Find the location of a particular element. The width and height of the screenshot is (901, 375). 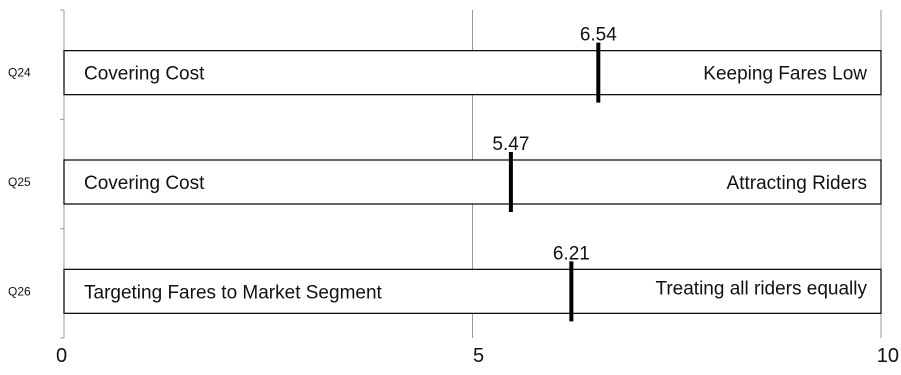

x-tick-label-0: 0 is located at coordinates (61, 356).